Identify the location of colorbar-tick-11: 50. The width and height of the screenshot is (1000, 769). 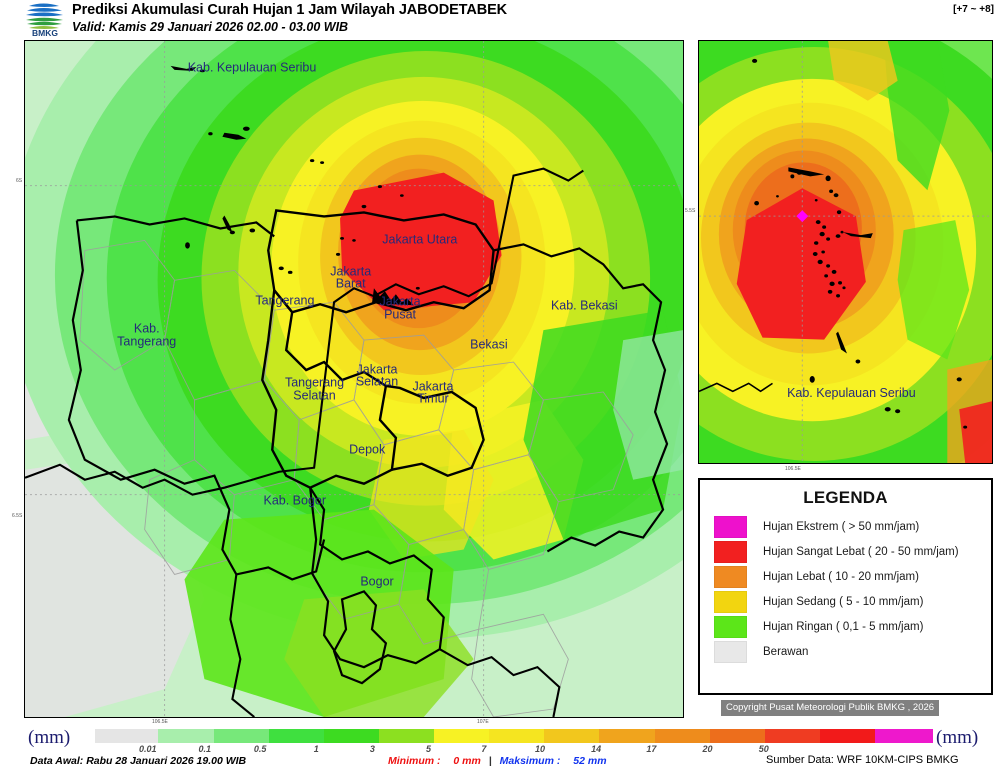
(763, 749).